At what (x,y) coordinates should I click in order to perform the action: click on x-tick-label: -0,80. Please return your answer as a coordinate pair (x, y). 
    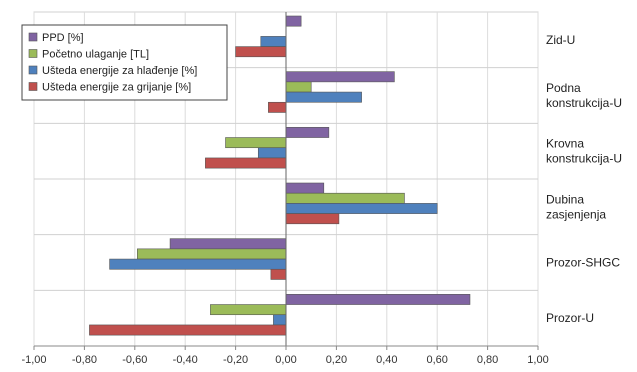
    Looking at the image, I should click on (84, 360).